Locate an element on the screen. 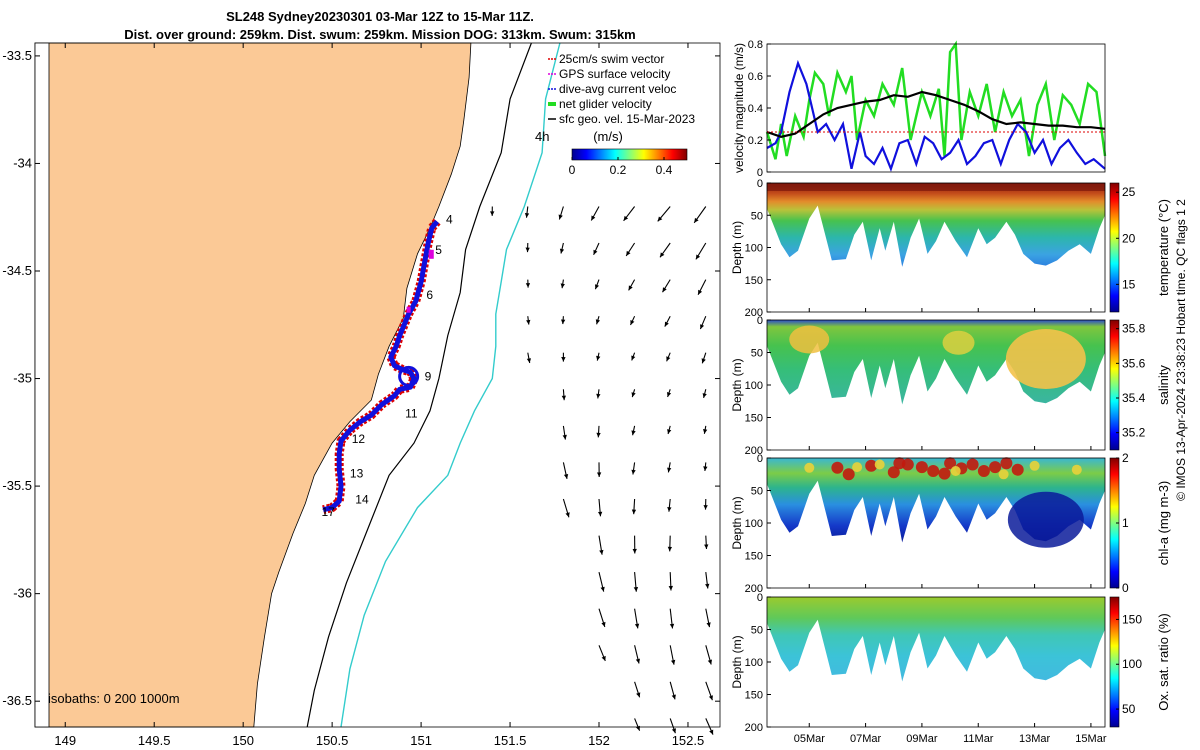  legend-label: GPS surface velocity is located at coordinates (614, 74).